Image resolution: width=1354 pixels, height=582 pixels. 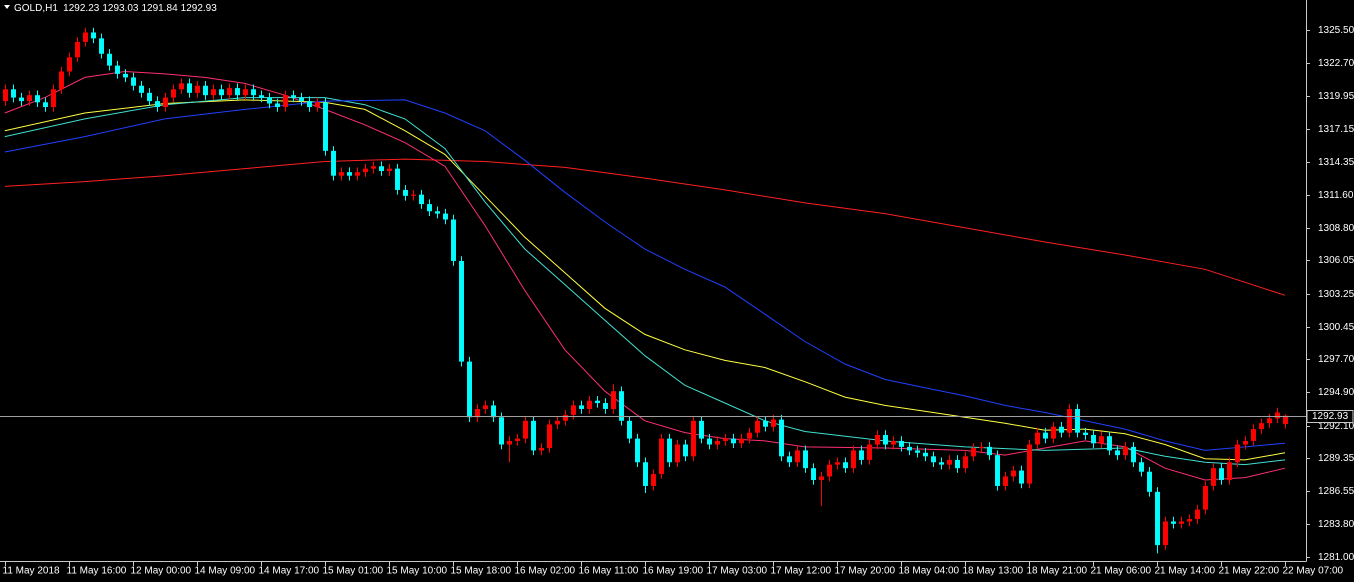 I want to click on y-tick-label: 1303.25, so click(x=1336, y=294).